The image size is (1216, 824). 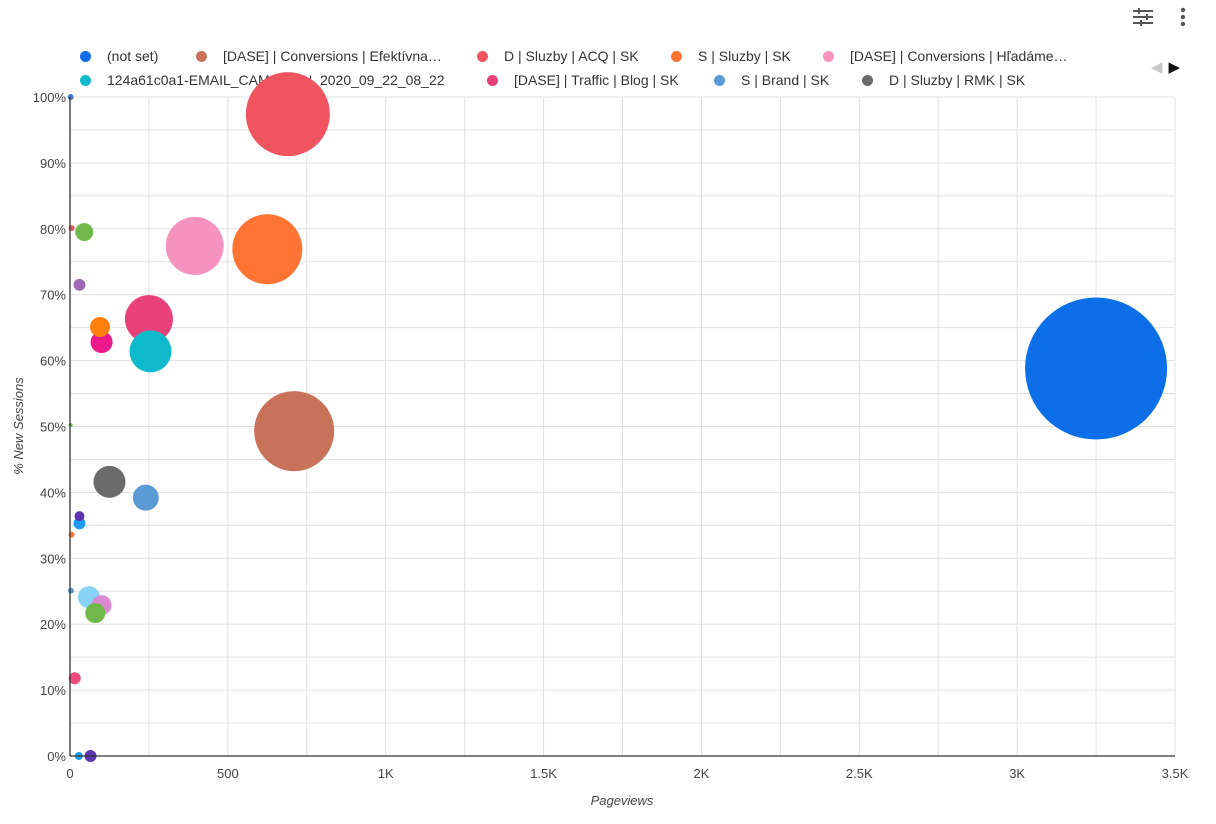 I want to click on x-tick-label: 0, so click(x=69, y=773).